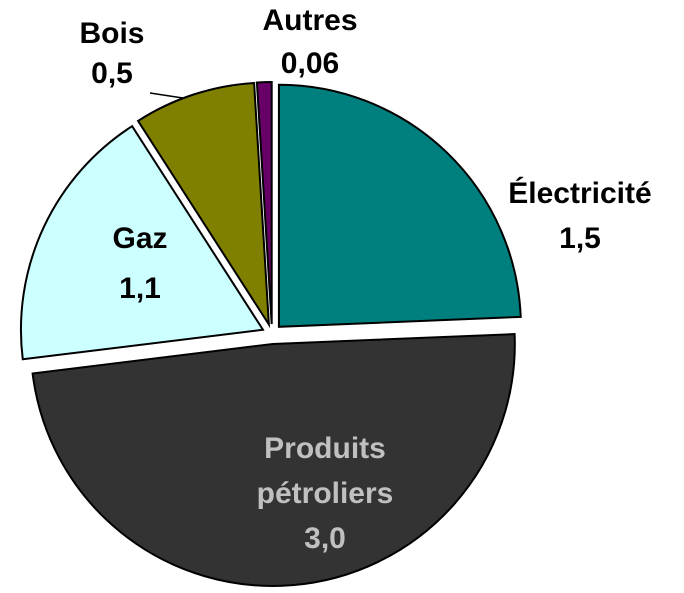 The width and height of the screenshot is (684, 593). Describe the element at coordinates (111, 33) in the screenshot. I see `slice-label: Bois` at that location.